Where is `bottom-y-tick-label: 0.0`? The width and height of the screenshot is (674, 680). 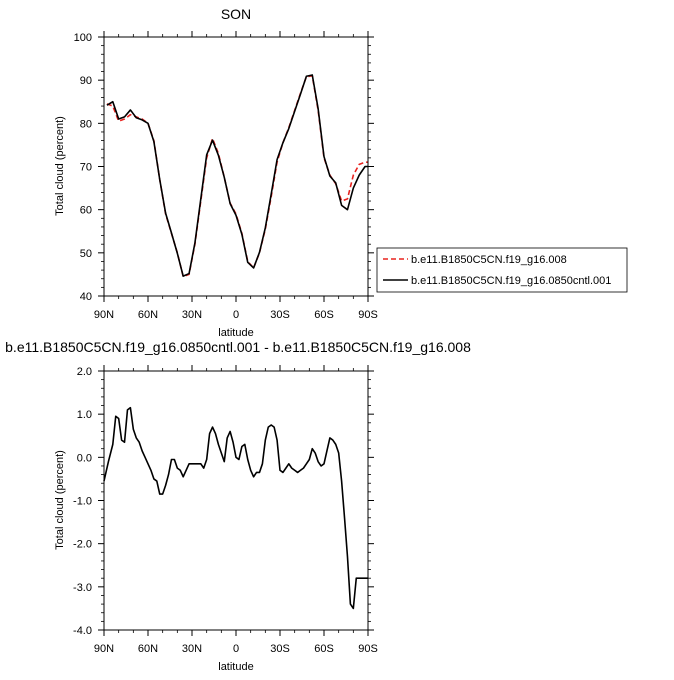
bottom-y-tick-label: 0.0 is located at coordinates (84, 458).